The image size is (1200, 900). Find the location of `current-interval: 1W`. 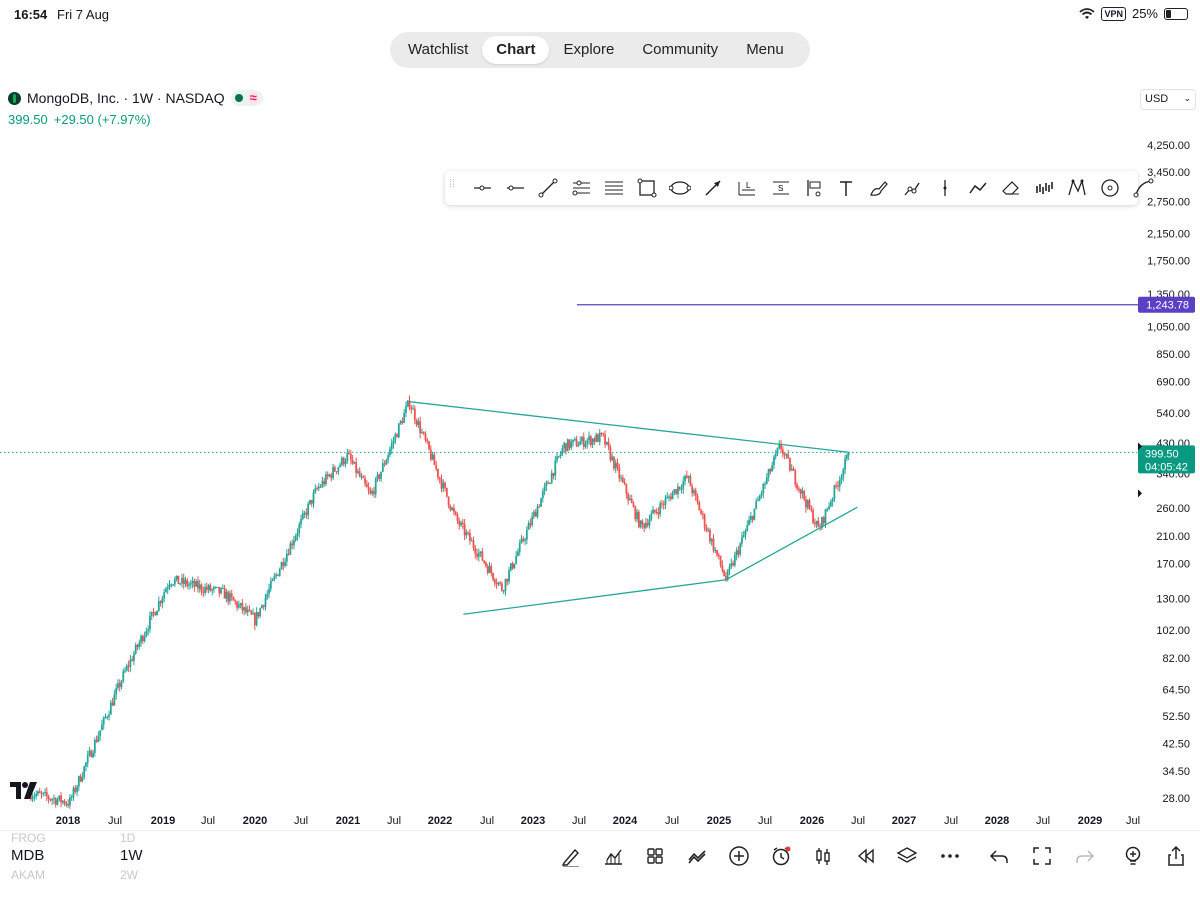

current-interval: 1W is located at coordinates (131, 855).